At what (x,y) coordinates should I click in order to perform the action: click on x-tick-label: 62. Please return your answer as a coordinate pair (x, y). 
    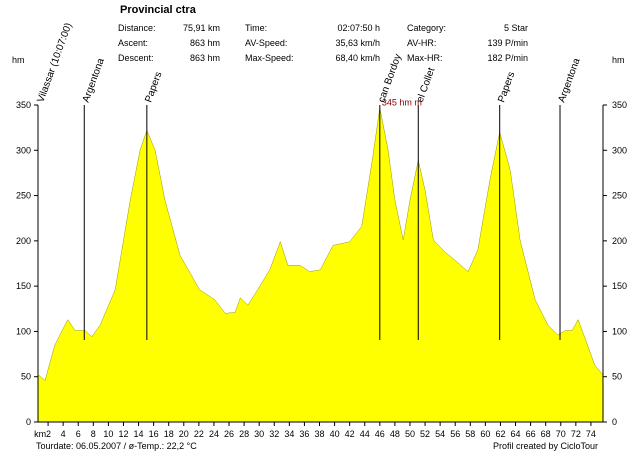
    Looking at the image, I should click on (500, 434).